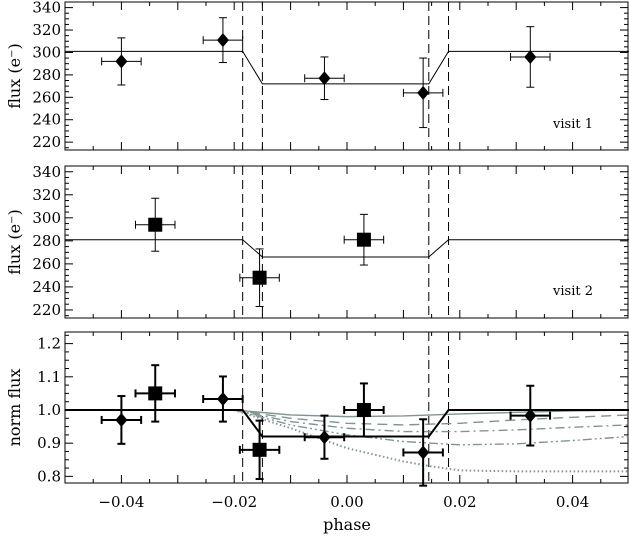  Describe the element at coordinates (49, 410) in the screenshot. I see `y-tick-label: 1.0` at that location.